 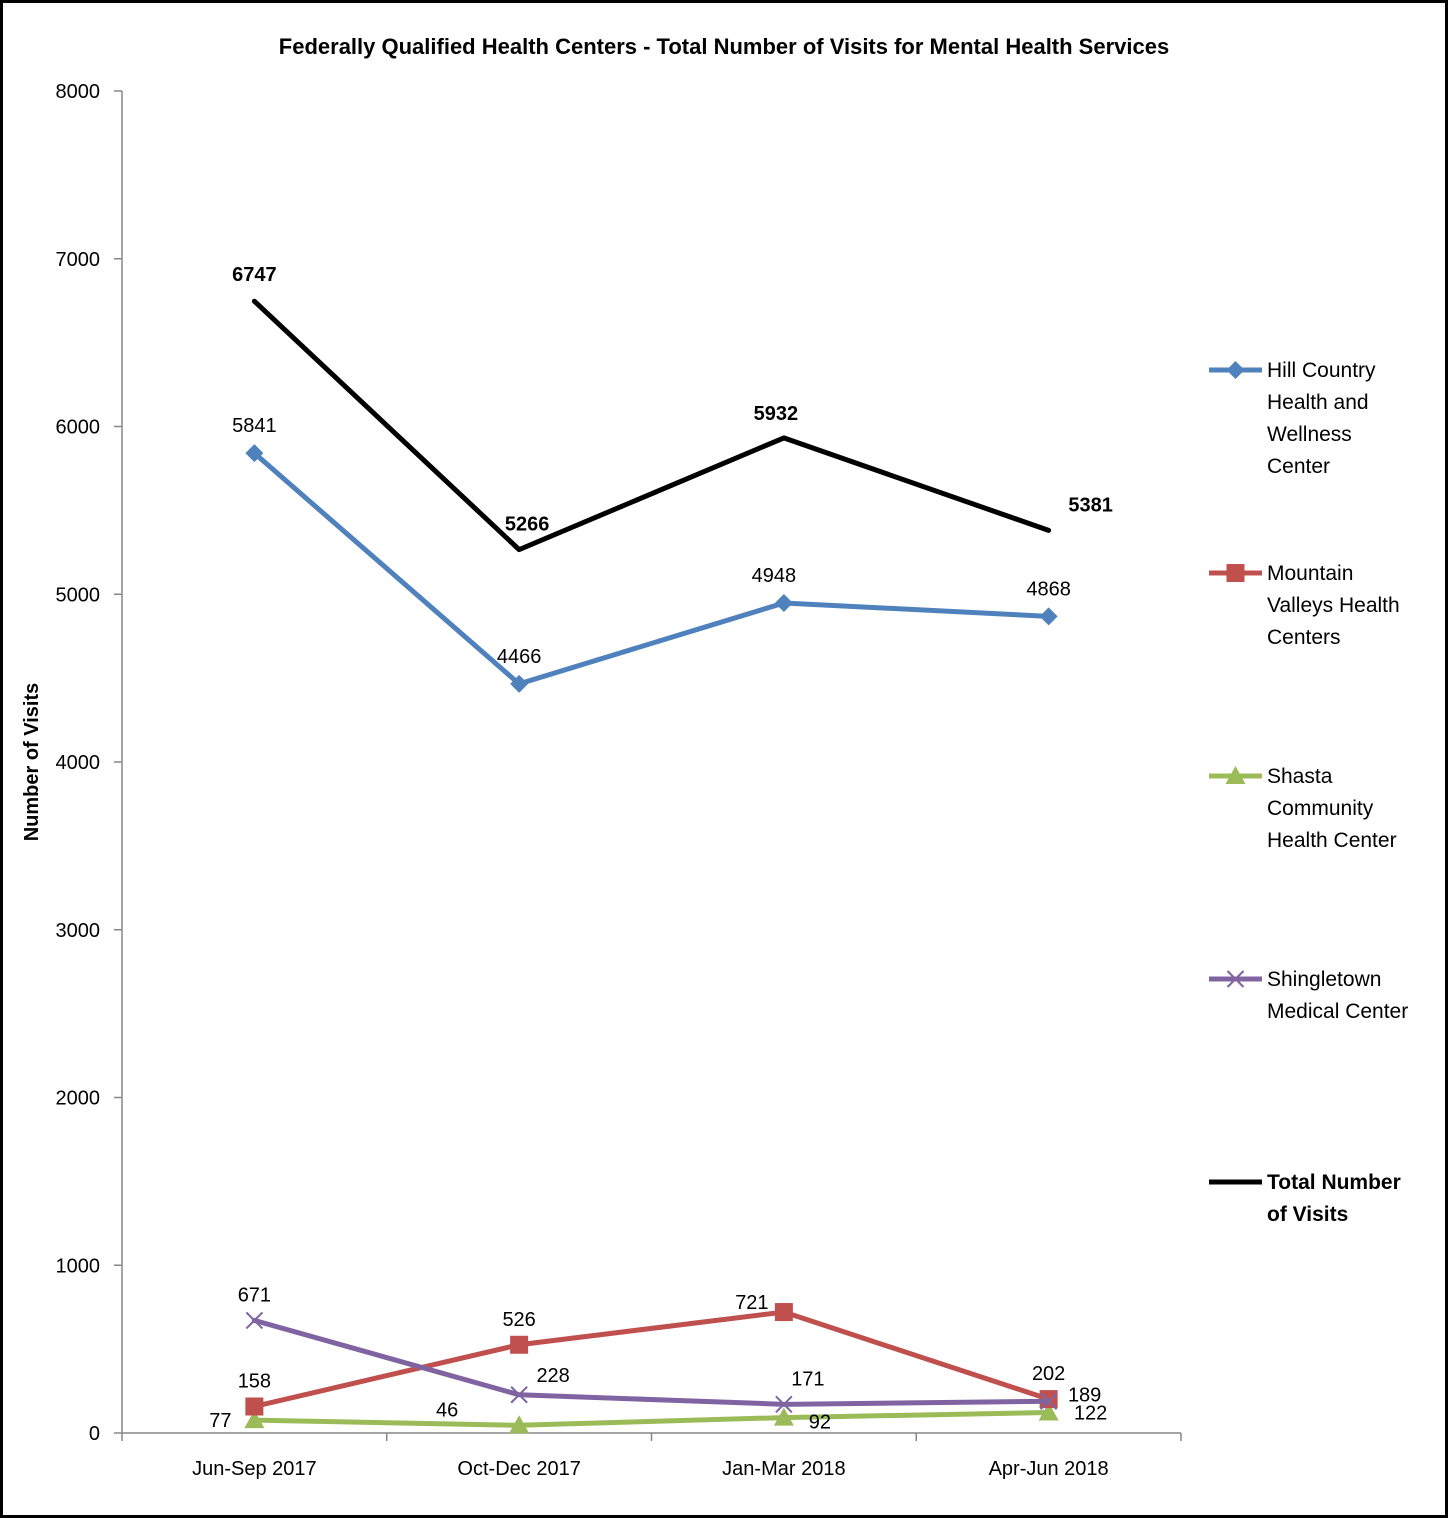 I want to click on data-label: 6747, so click(x=254, y=275).